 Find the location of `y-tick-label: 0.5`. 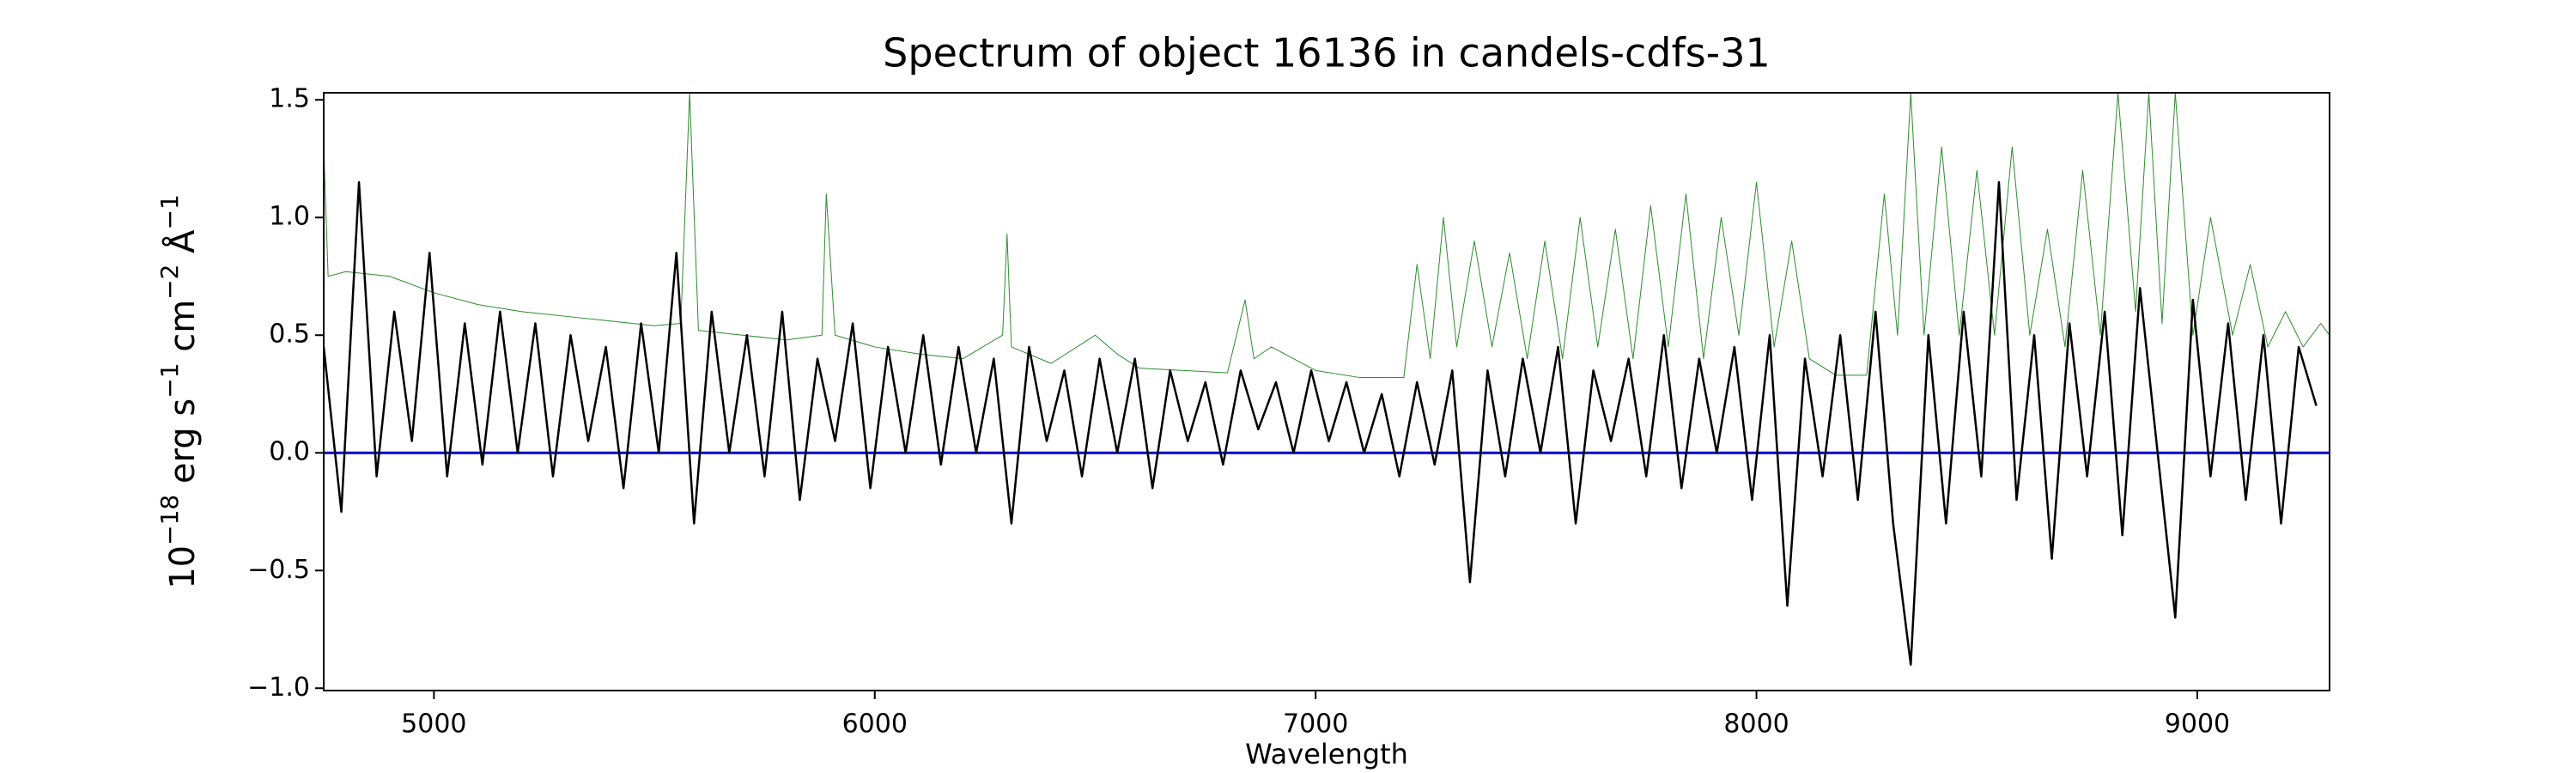

y-tick-label: 0.5 is located at coordinates (290, 335).